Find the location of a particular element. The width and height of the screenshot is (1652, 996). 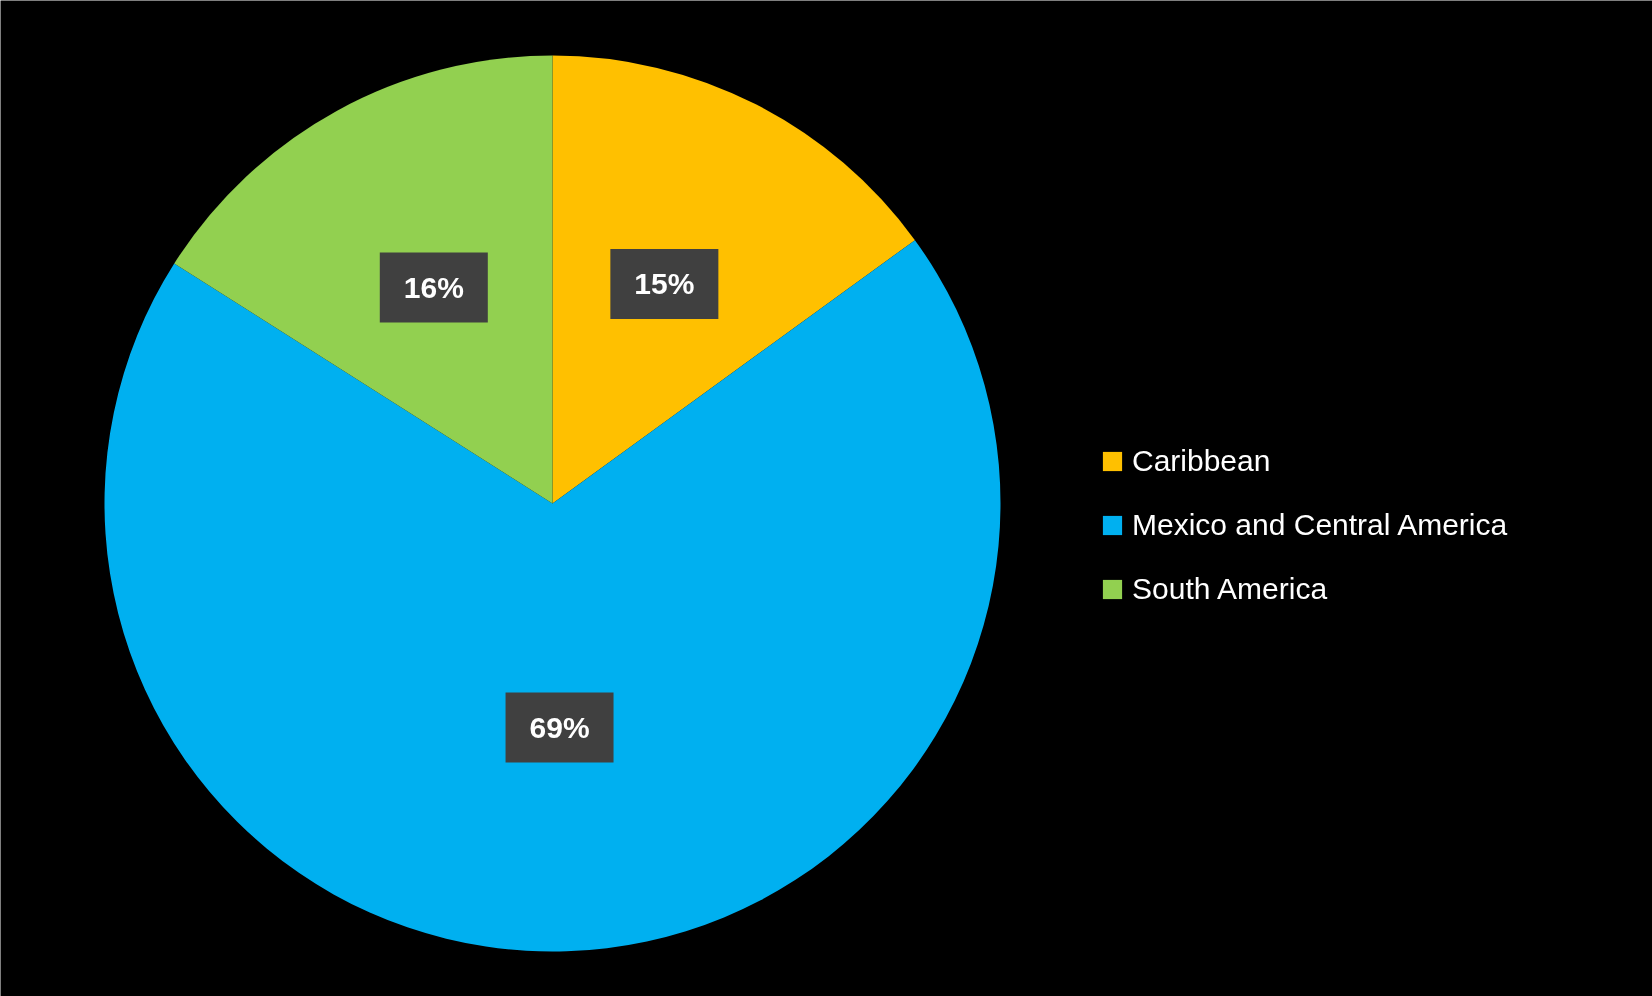

data-label: 15% is located at coordinates (664, 284).